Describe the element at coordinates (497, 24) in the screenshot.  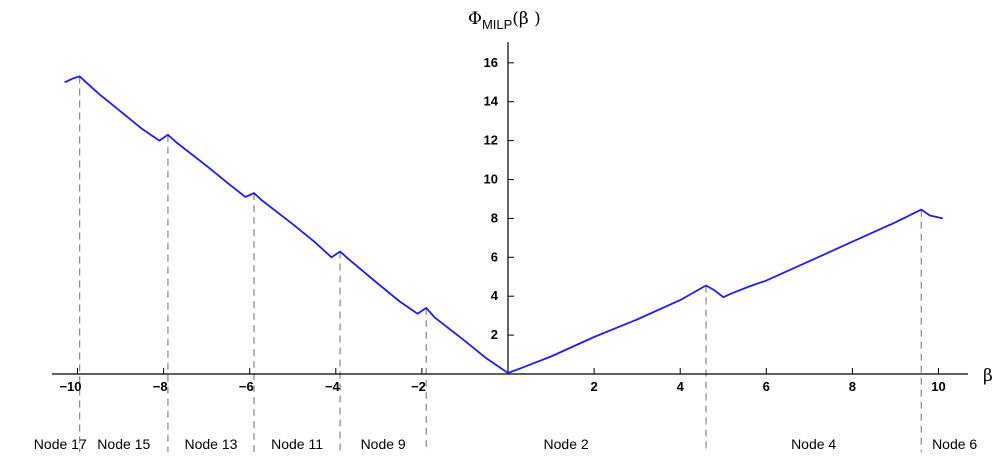
I see `y-axis-title-subscript: MILP` at that location.